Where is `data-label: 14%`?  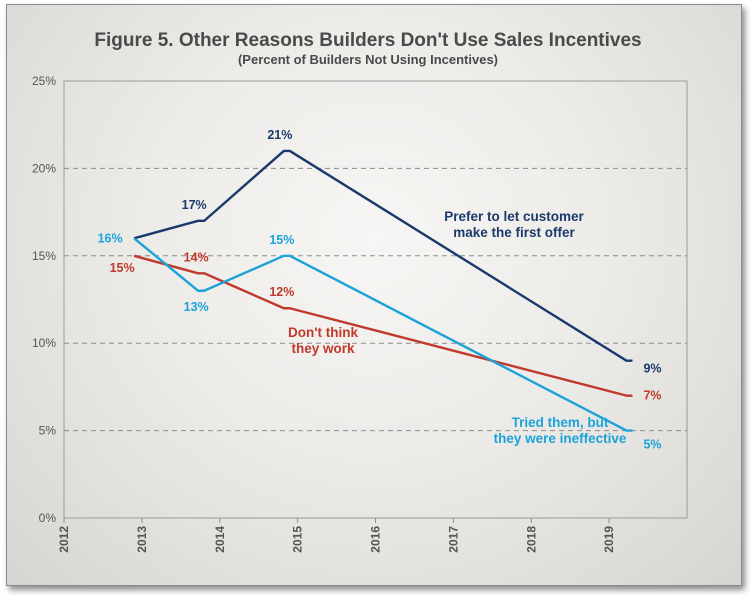 data-label: 14% is located at coordinates (196, 257).